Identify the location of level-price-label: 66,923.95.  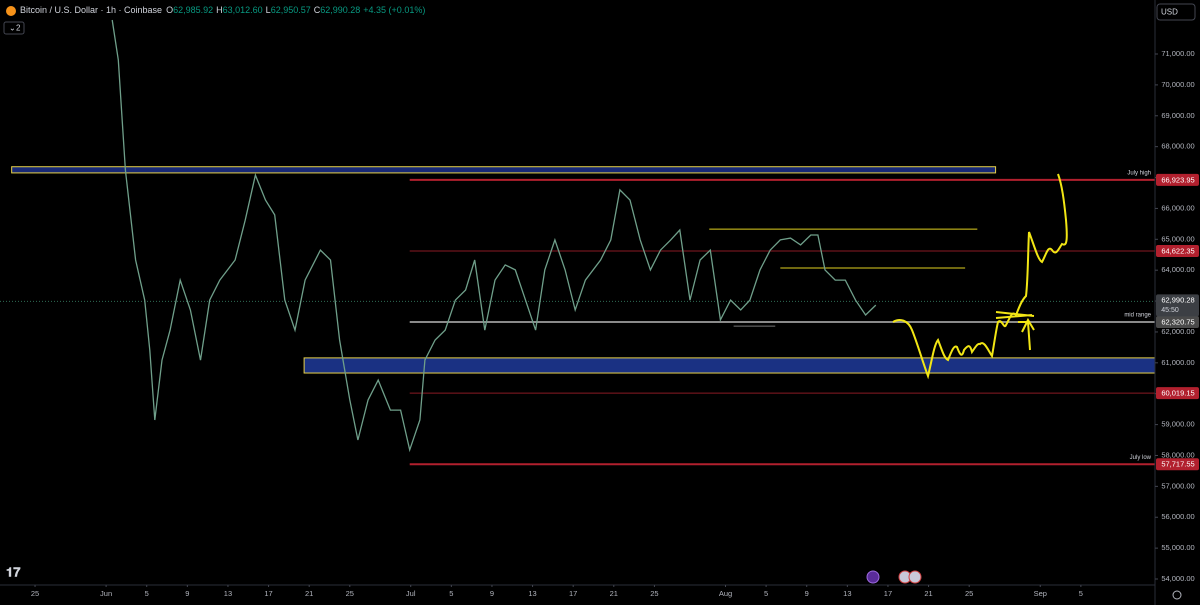
(1177, 179).